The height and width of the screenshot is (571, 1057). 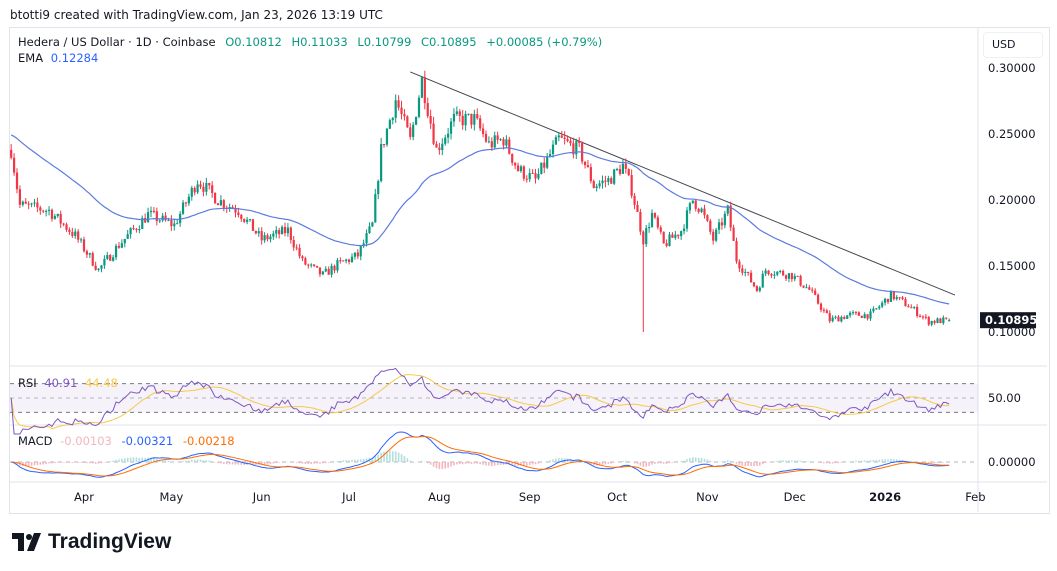 I want to click on tradingview-logo: TradingView, so click(x=91, y=542).